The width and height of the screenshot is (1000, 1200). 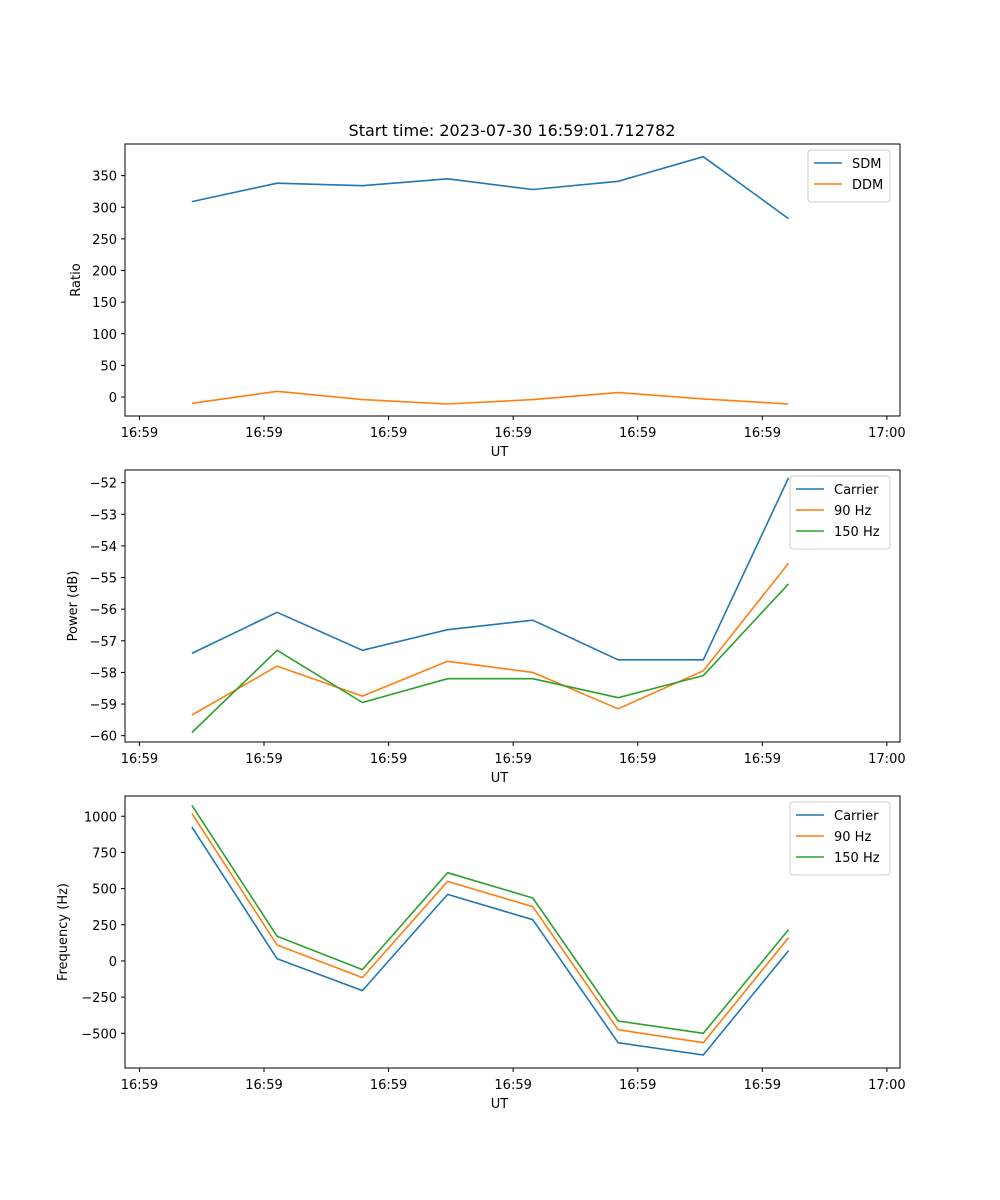 What do you see at coordinates (99, 1034) in the screenshot?
I see `y-tick-label: −500` at bounding box center [99, 1034].